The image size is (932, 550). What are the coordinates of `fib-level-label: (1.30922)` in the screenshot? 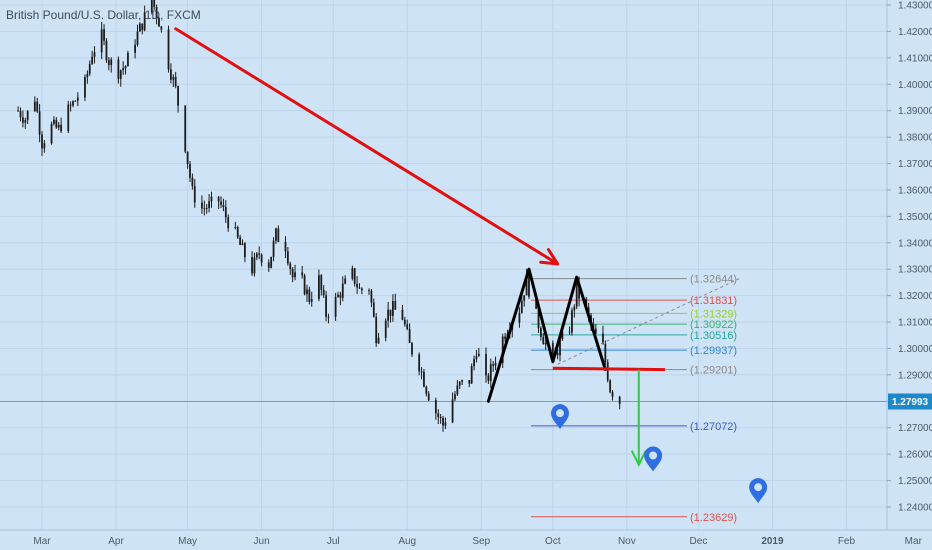 It's located at (713, 325).